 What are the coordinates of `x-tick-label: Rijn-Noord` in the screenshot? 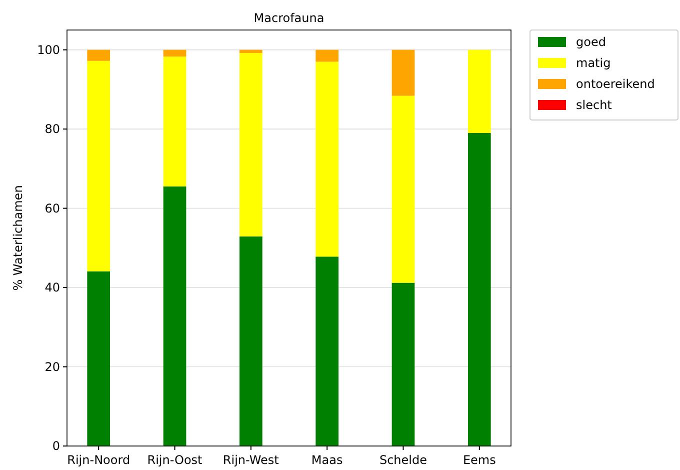 It's located at (98, 460).